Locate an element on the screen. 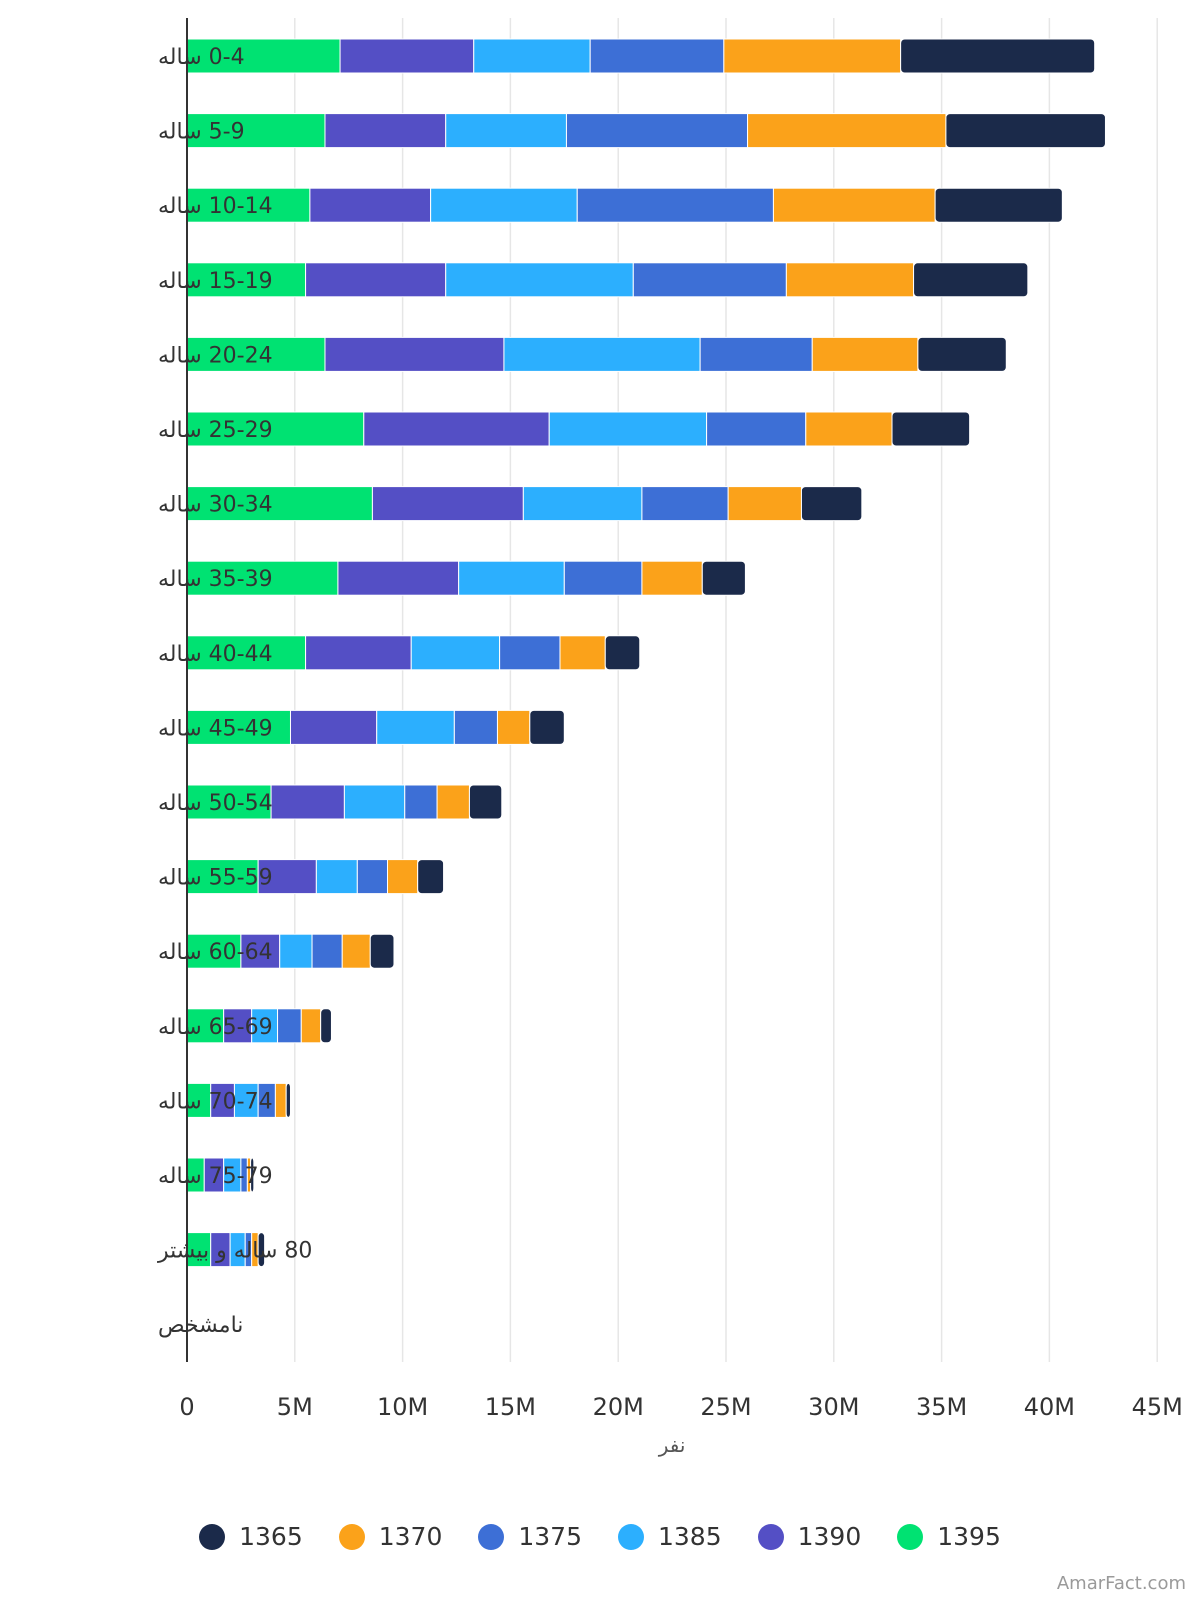  legend-item-1375: 1375 is located at coordinates (530, 1536).